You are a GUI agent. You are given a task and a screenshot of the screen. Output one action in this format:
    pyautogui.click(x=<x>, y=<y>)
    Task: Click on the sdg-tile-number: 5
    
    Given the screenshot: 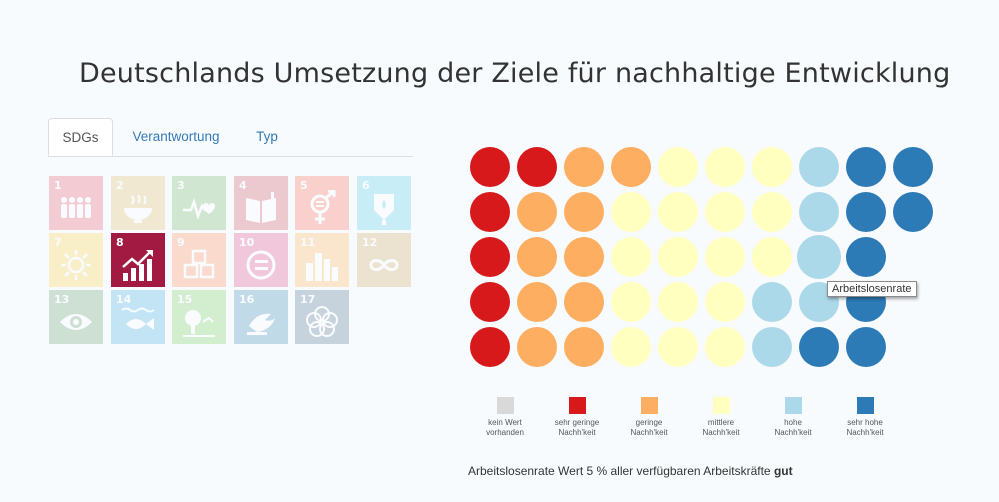 What is the action you would take?
    pyautogui.click(x=304, y=185)
    